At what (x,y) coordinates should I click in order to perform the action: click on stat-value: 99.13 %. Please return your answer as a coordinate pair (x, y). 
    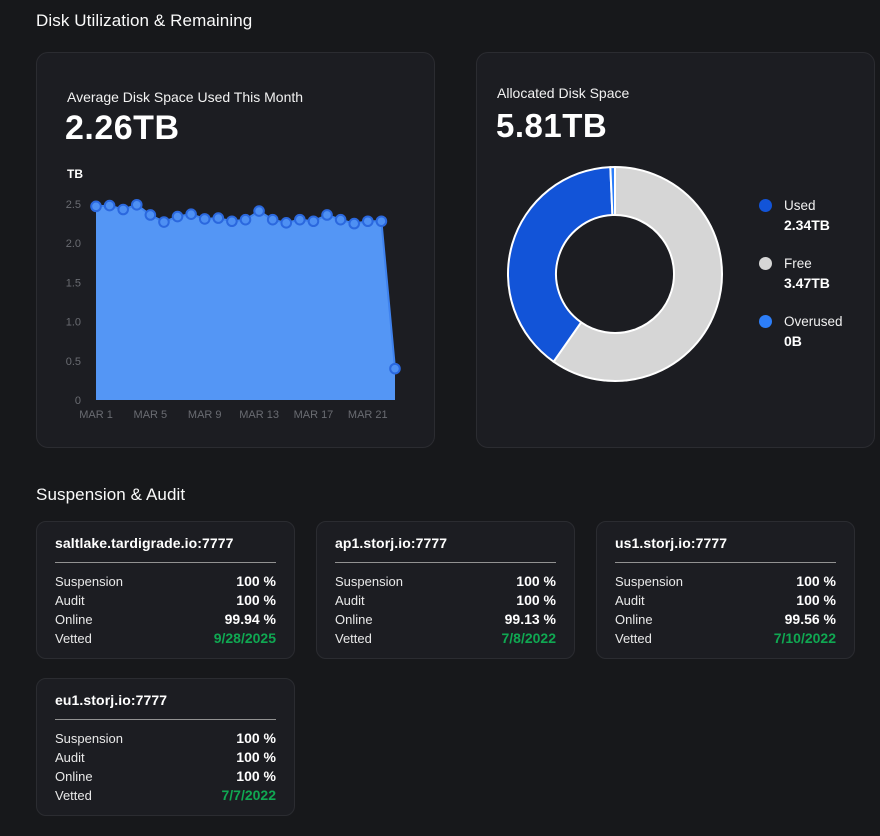
    Looking at the image, I should click on (530, 619).